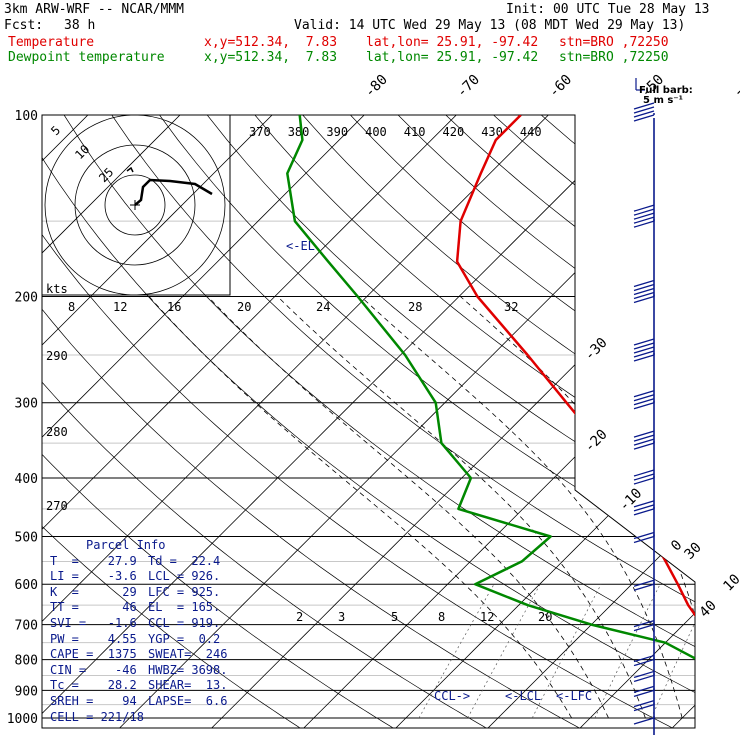 The height and width of the screenshot is (740, 740). I want to click on dewp-xy: x,y=512.34, 7.83, so click(271, 57).